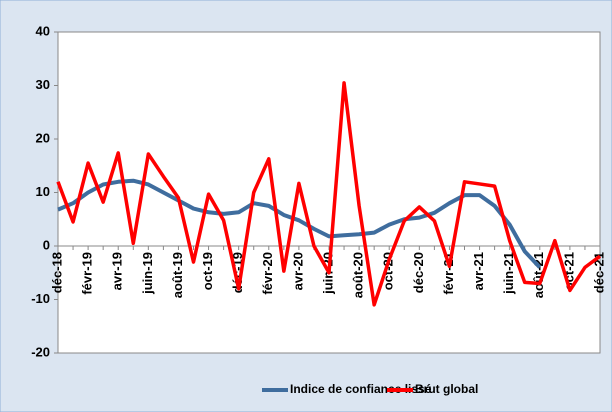 The height and width of the screenshot is (412, 612). I want to click on x-tick-label: févr-20, so click(267, 273).